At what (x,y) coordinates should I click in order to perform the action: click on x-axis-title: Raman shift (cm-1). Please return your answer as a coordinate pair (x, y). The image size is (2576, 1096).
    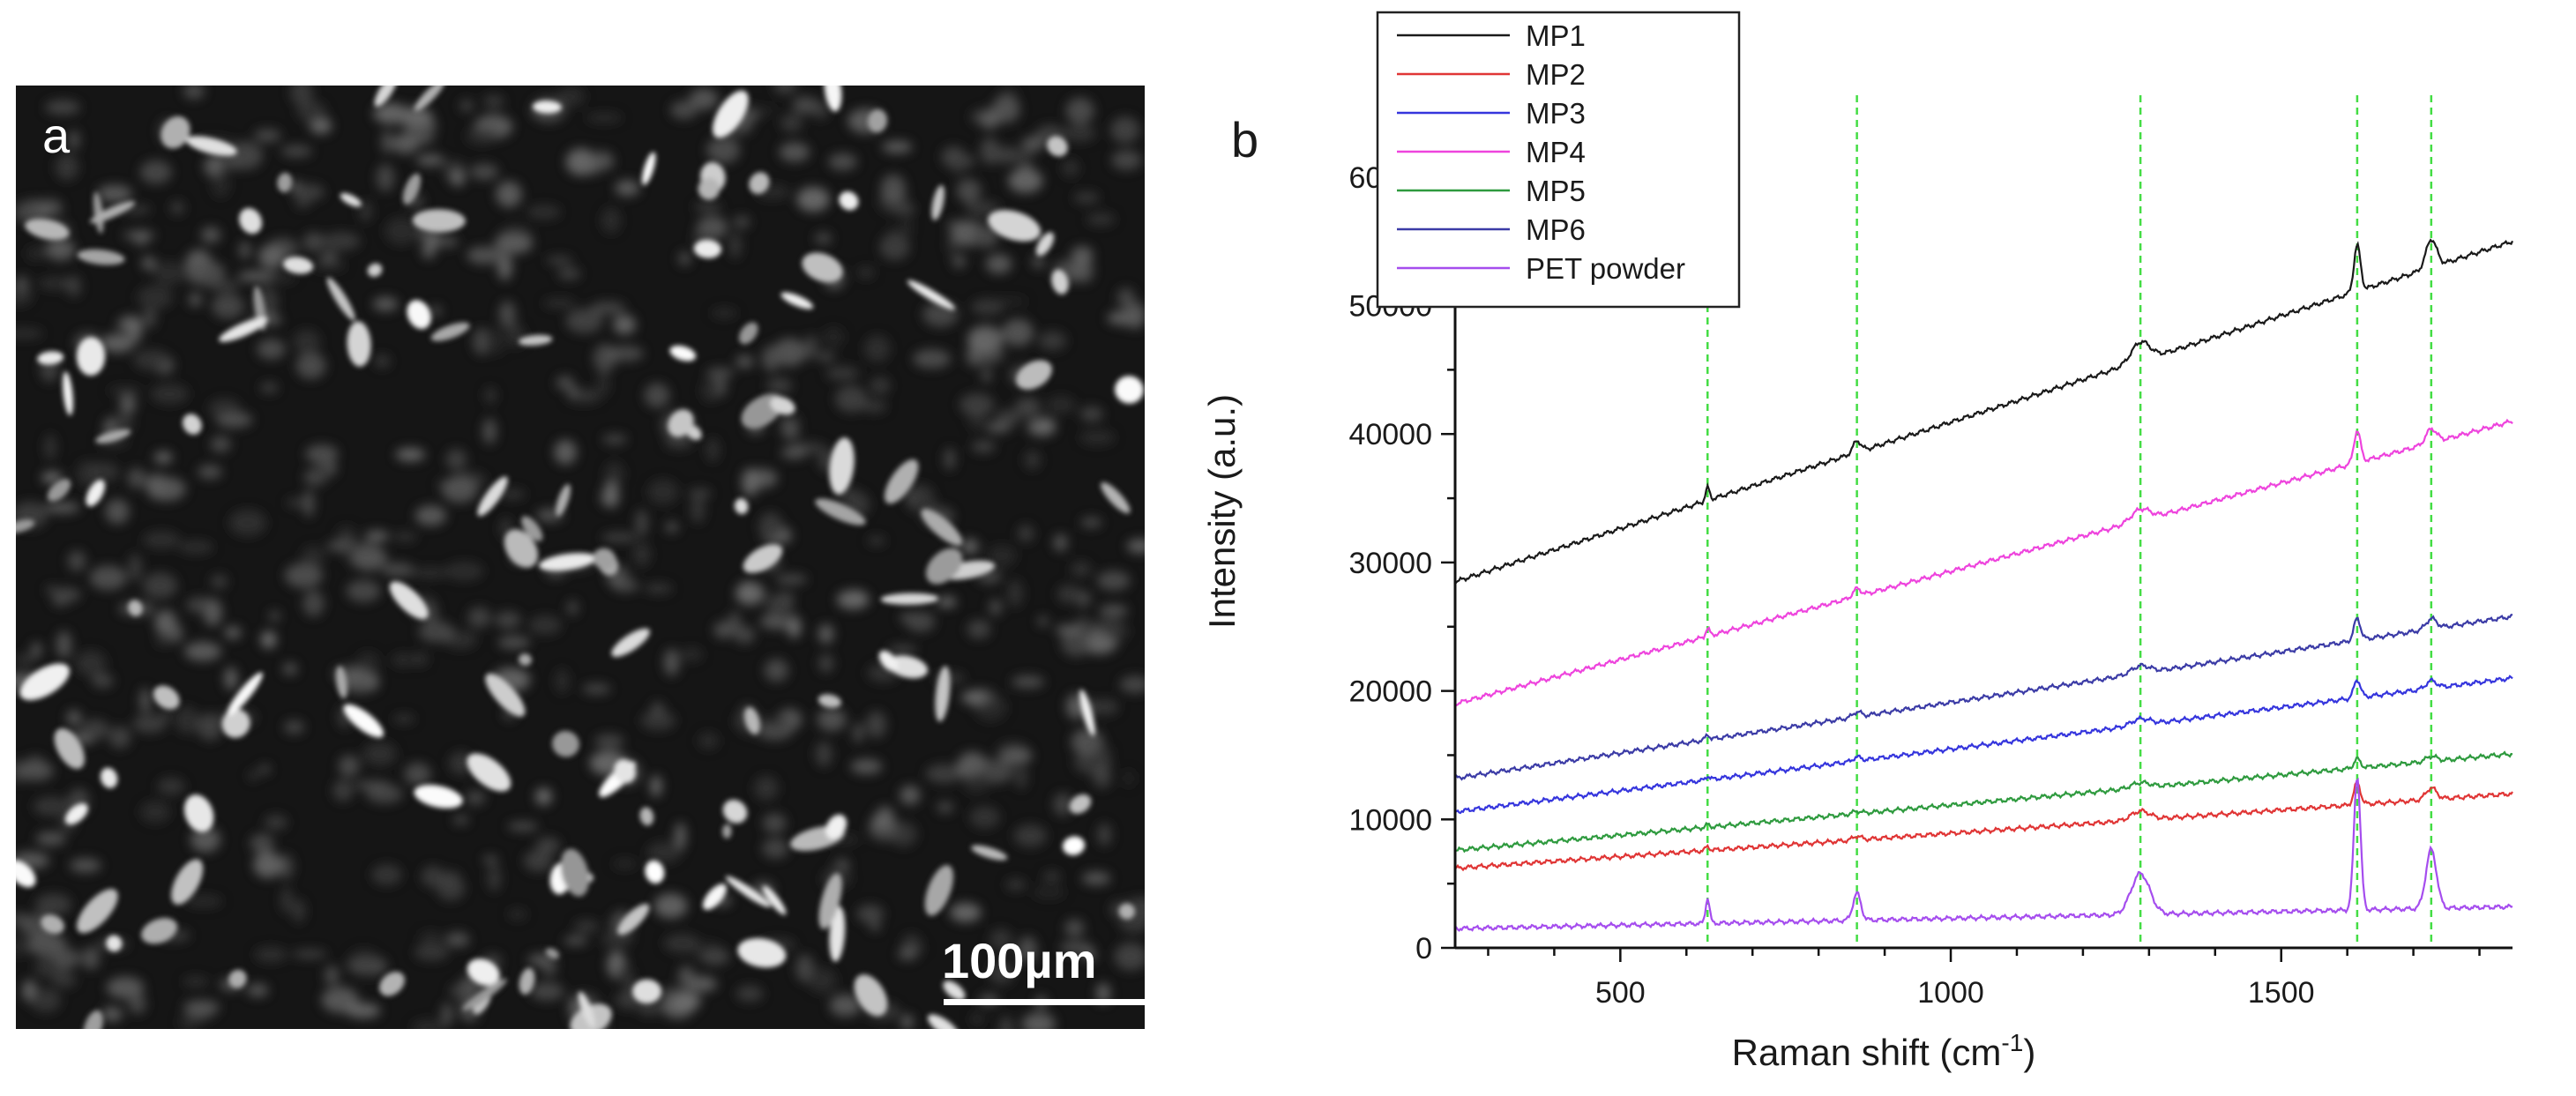
    Looking at the image, I should click on (1884, 1051).